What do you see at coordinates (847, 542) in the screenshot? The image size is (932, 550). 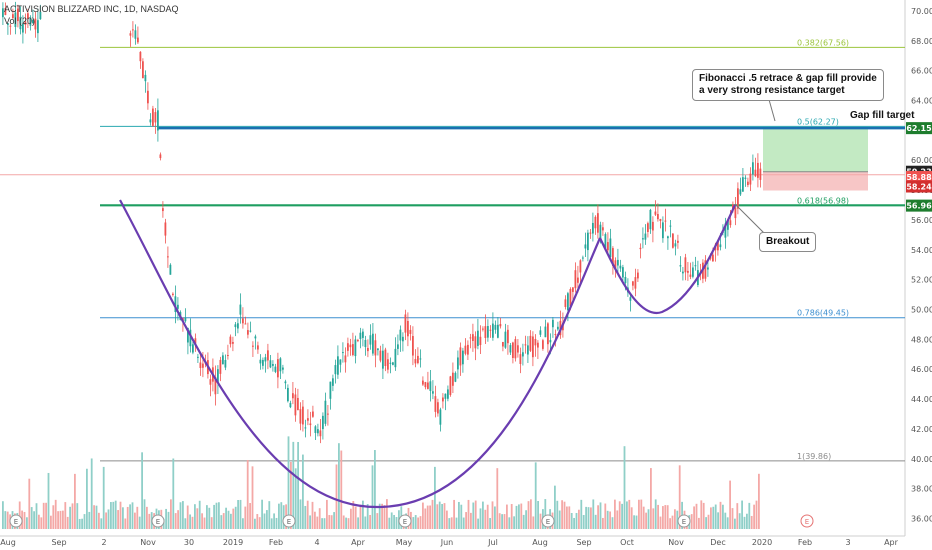 I see `x-tick-label: 3` at bounding box center [847, 542].